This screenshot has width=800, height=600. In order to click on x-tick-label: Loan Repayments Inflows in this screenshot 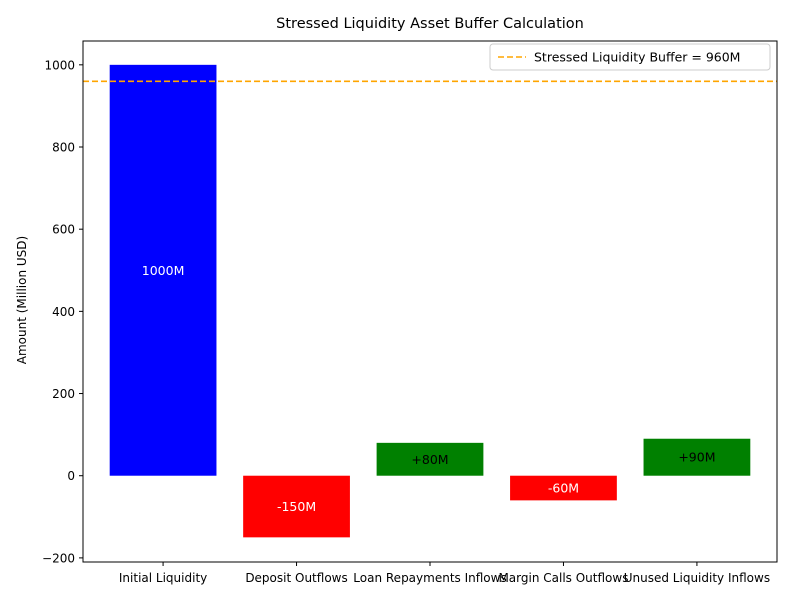, I will do `click(429, 578)`.